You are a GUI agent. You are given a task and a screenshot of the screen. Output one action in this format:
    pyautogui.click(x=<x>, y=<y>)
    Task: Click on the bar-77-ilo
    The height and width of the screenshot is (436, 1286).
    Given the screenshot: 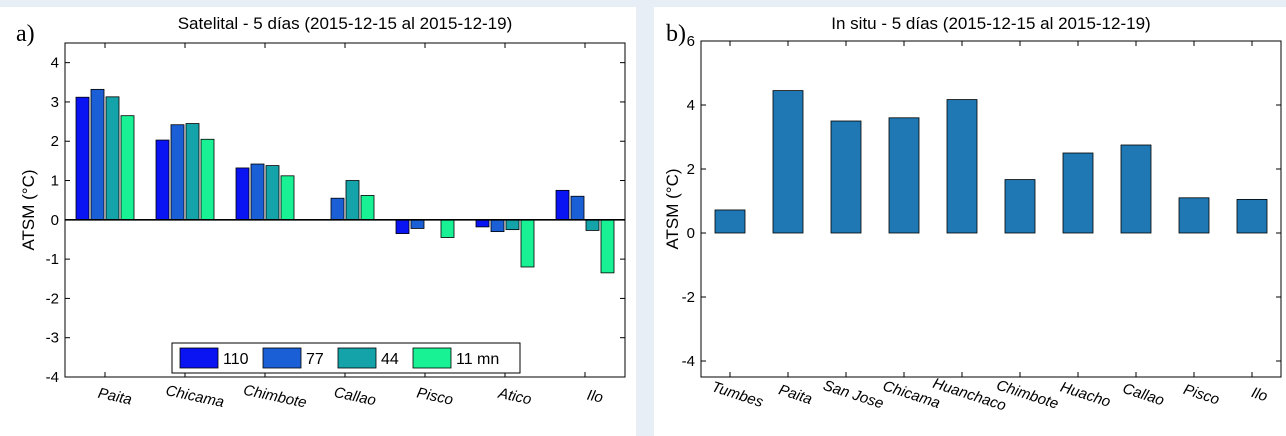 What is the action you would take?
    pyautogui.click(x=577, y=208)
    